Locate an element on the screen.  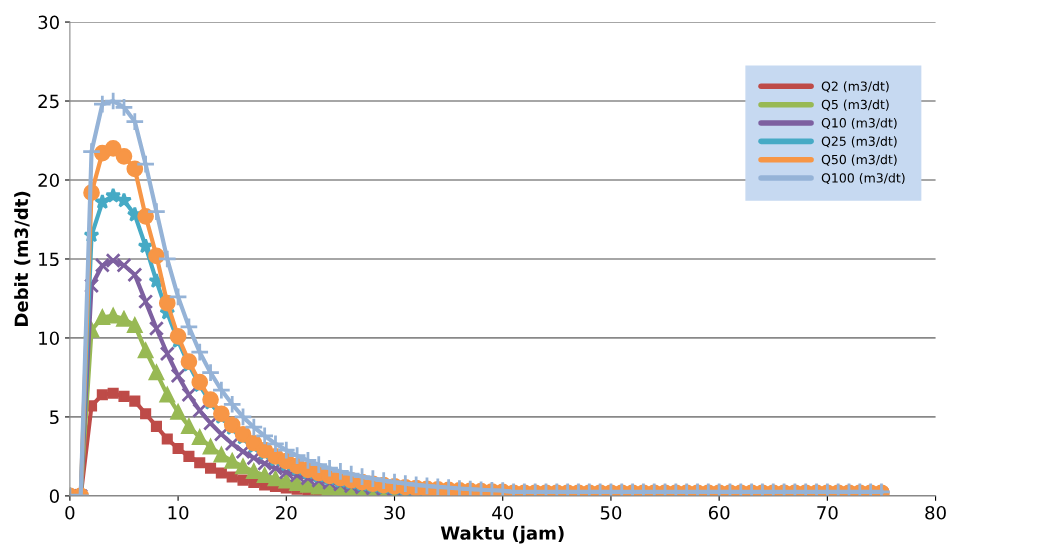
x-axis-title: Waktu (jam) is located at coordinates (502, 534).